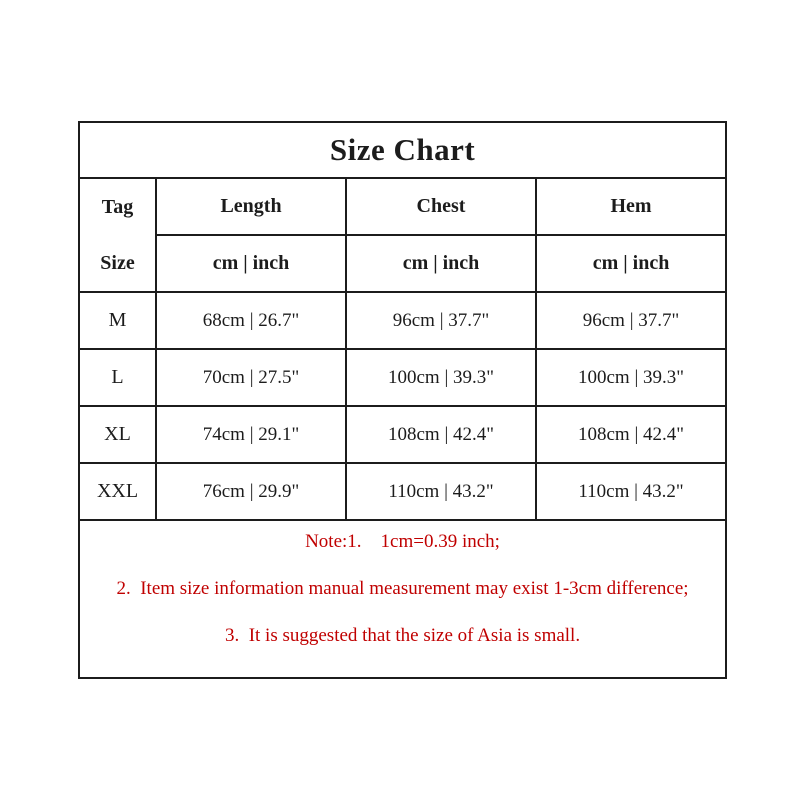  What do you see at coordinates (117, 377) in the screenshot?
I see `size-cell: L` at bounding box center [117, 377].